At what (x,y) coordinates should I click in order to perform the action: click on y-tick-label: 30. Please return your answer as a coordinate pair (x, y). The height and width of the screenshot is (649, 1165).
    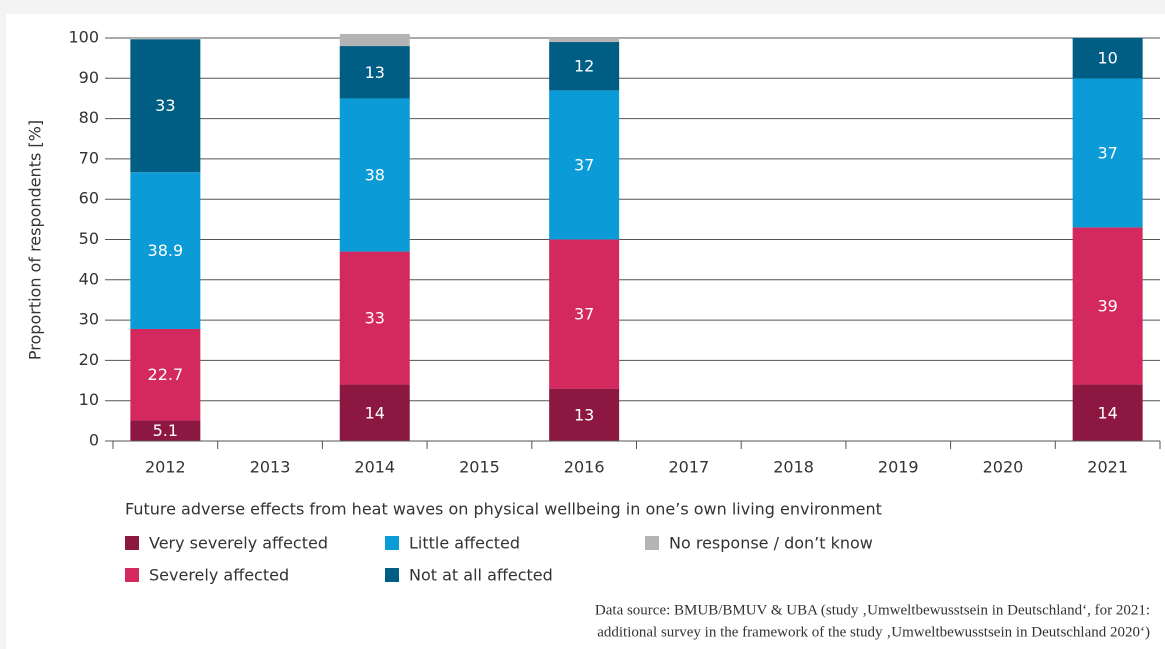
    Looking at the image, I should click on (89, 319).